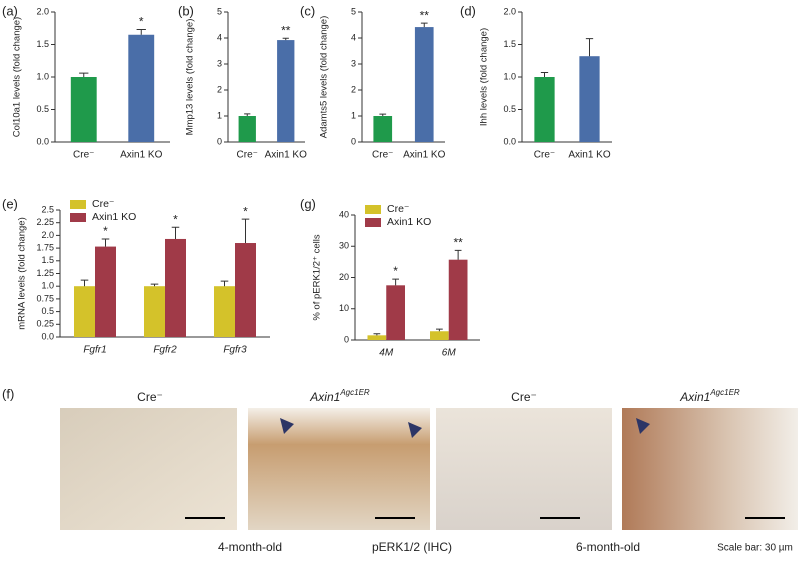 This screenshot has width=800, height=575. I want to click on header-text: Axin1, so click(324, 397).